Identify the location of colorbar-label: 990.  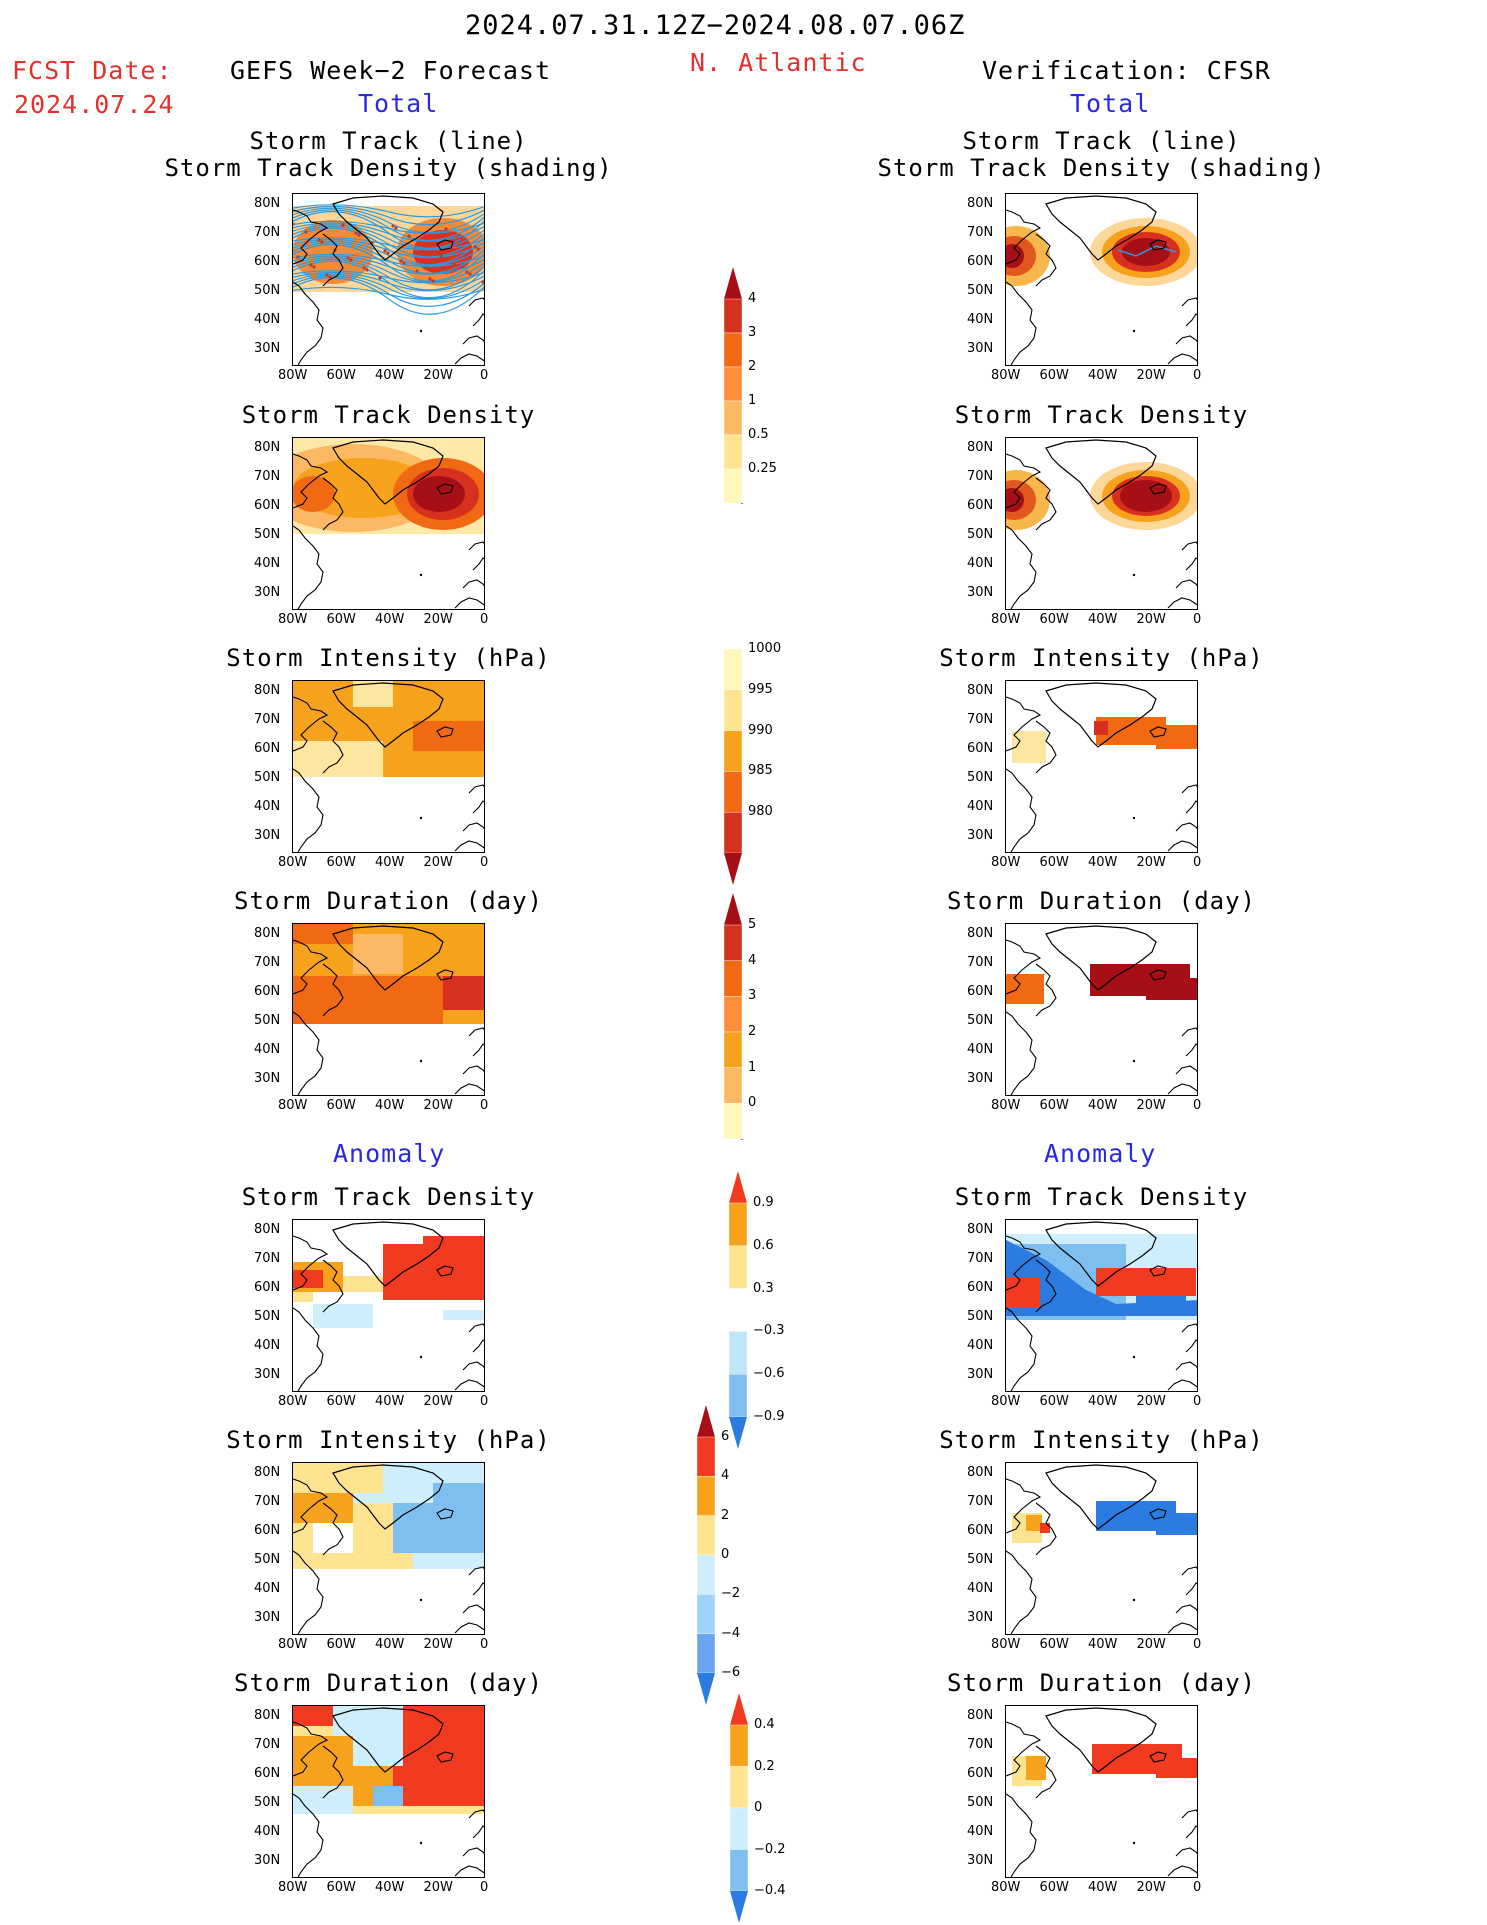
(760, 730).